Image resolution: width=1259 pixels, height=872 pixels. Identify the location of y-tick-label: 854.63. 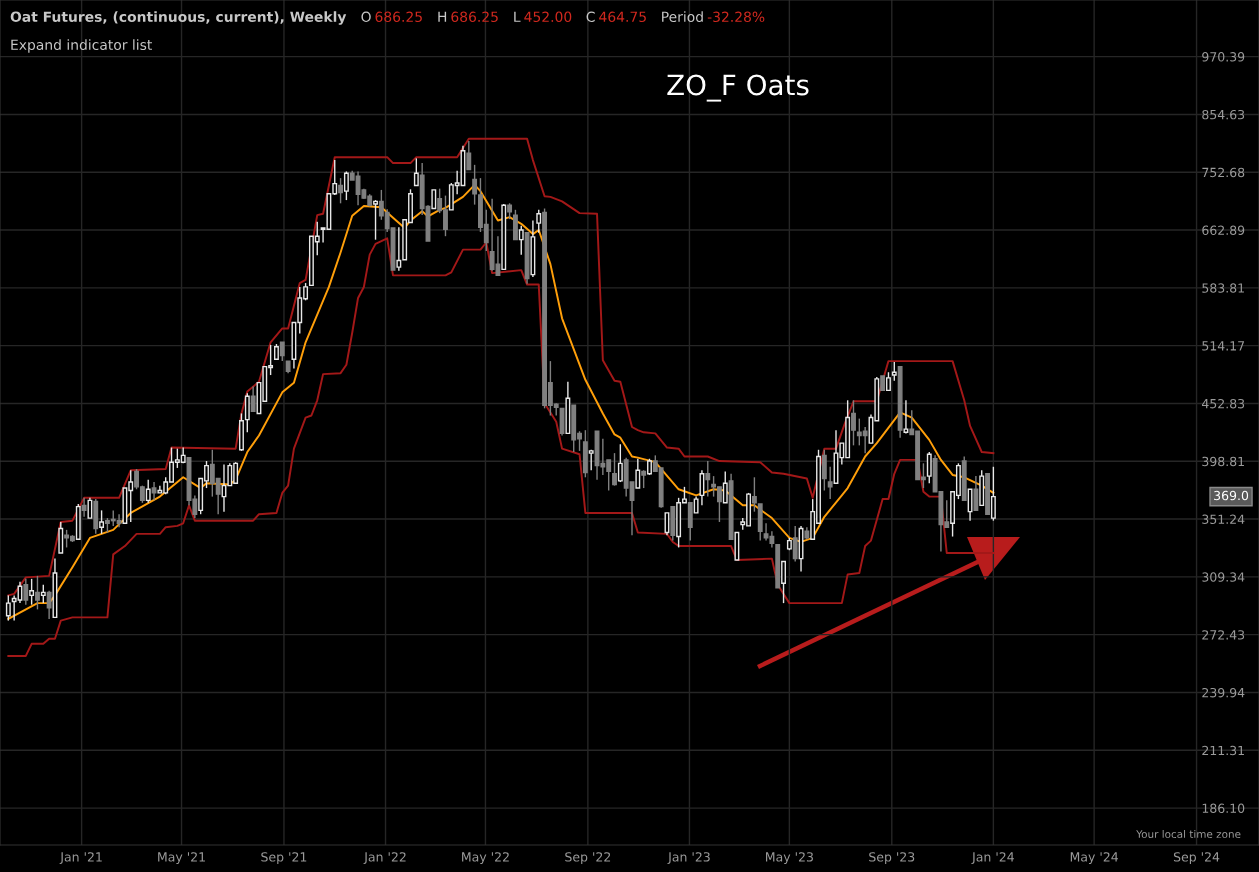
(1223, 114).